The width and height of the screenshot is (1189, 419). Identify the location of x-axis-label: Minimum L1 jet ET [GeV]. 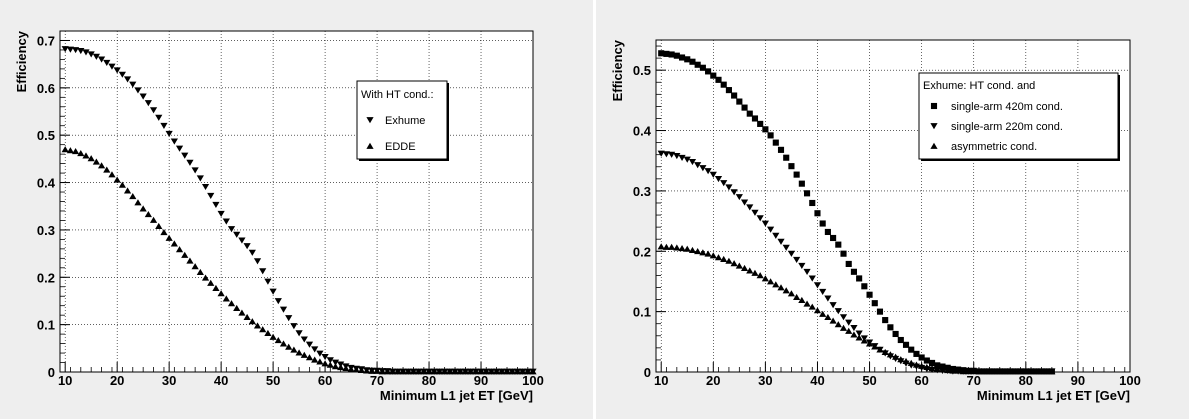
(1053, 395).